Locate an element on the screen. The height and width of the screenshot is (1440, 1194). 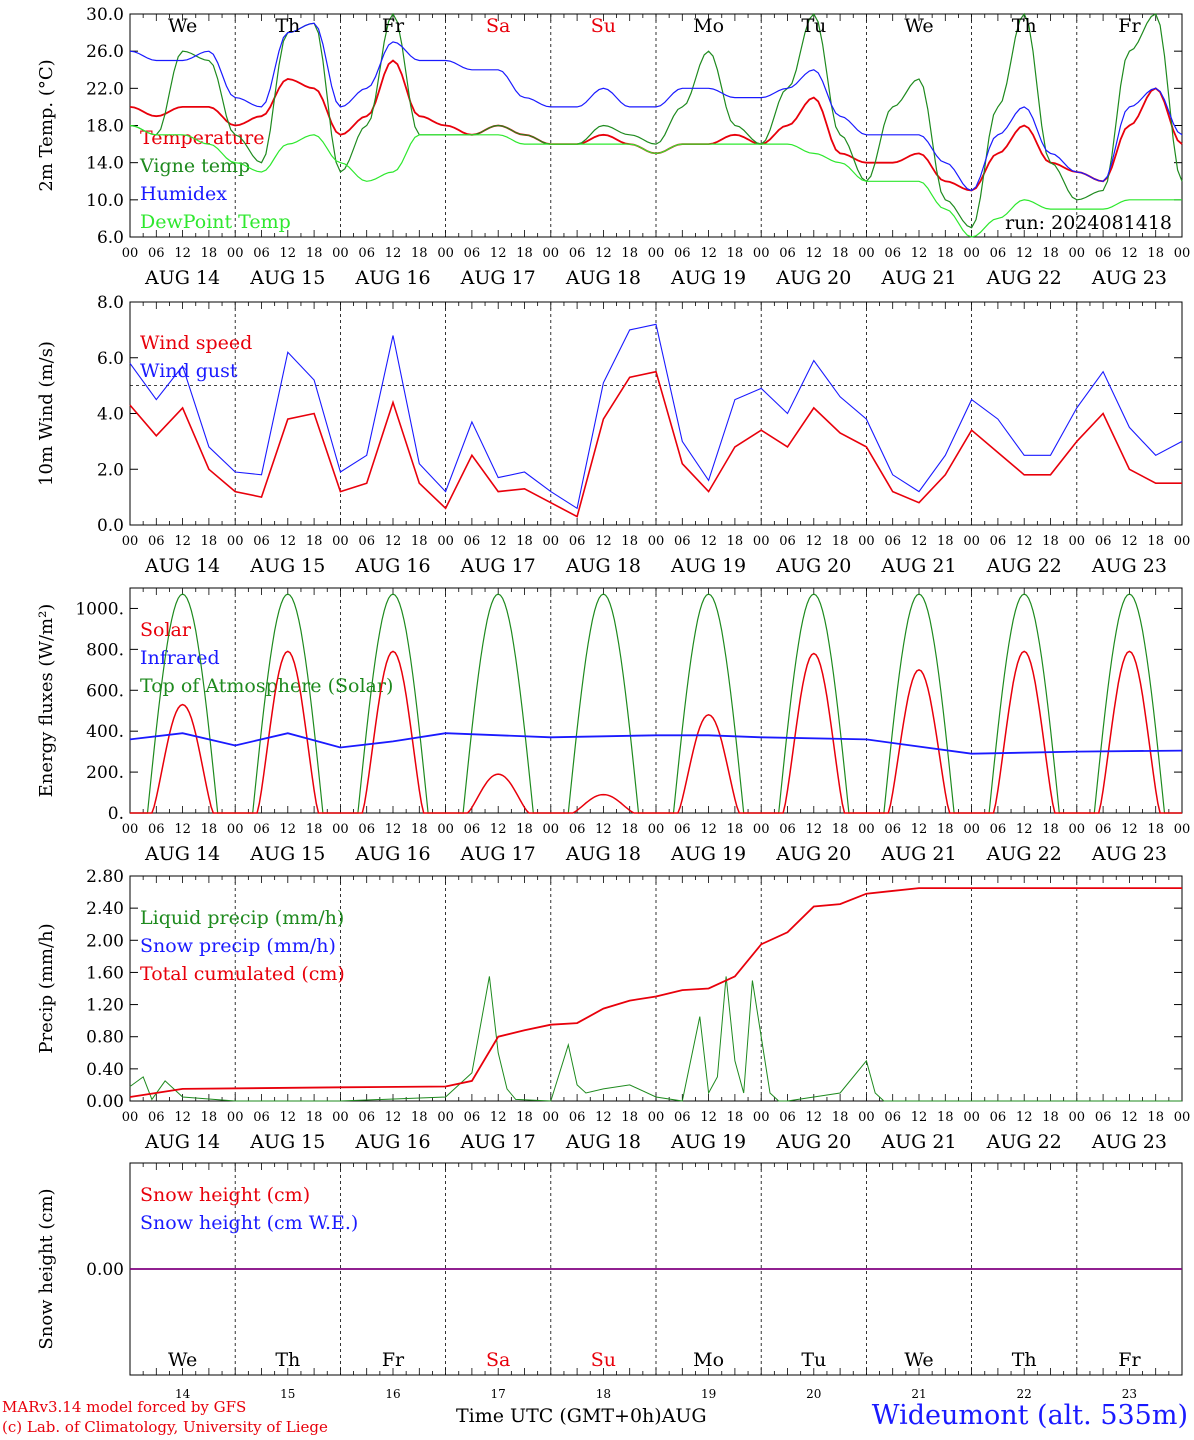
panel-5-weekday-label: We is located at coordinates (918, 1360).